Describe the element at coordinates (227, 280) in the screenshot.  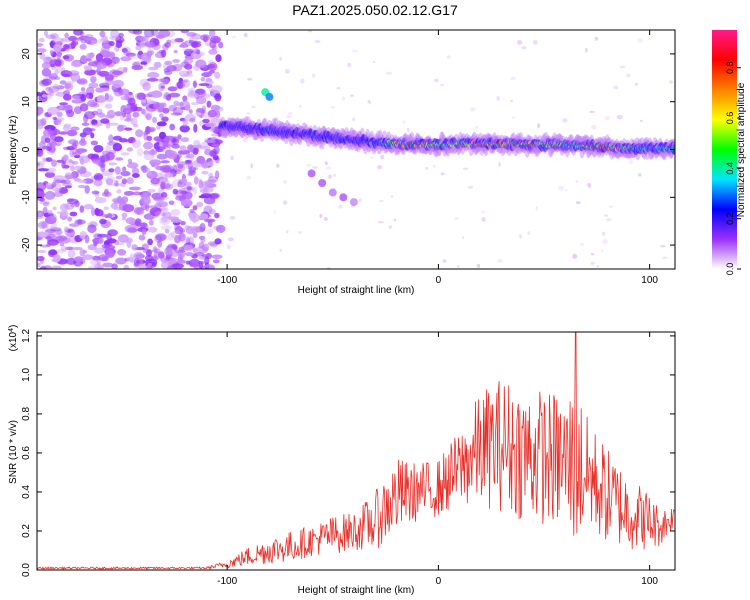
I see `x-tick-label: -100` at that location.